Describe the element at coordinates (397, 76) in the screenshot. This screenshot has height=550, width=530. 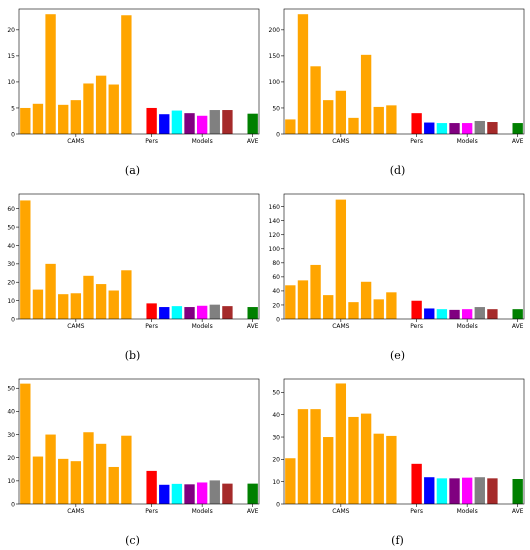
I see `chart-d-svg: 0 50 100 150 200 CAMS Pers Models AVE` at that location.